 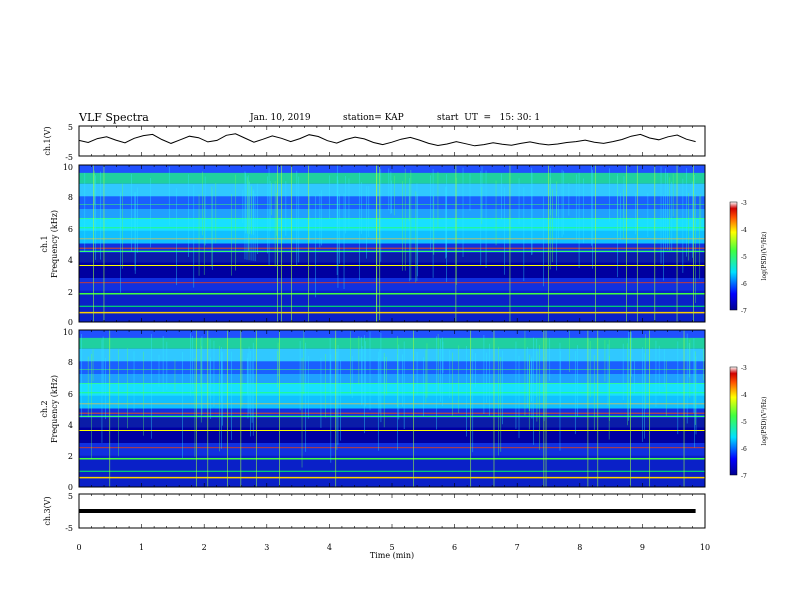 What do you see at coordinates (266, 547) in the screenshot?
I see `xtick-3: 3` at bounding box center [266, 547].